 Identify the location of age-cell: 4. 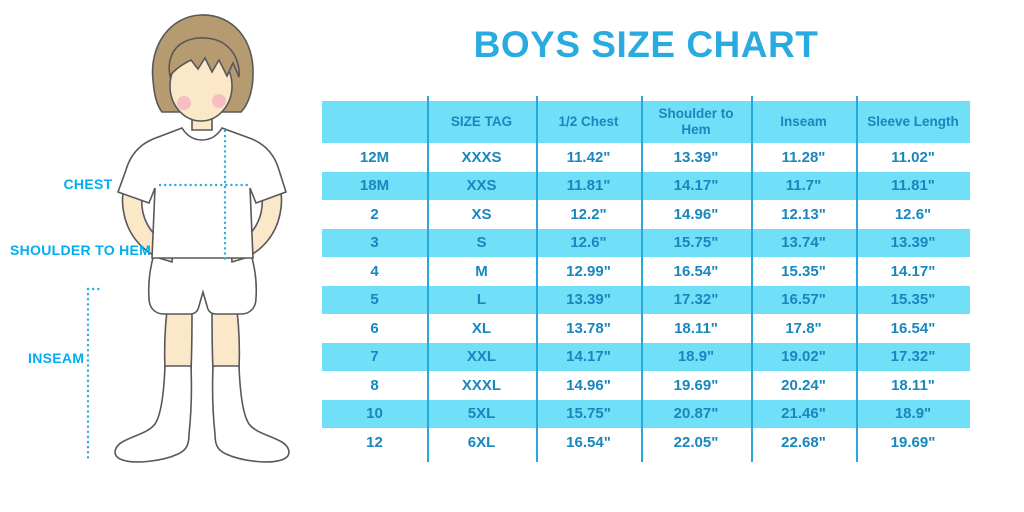
(374, 271).